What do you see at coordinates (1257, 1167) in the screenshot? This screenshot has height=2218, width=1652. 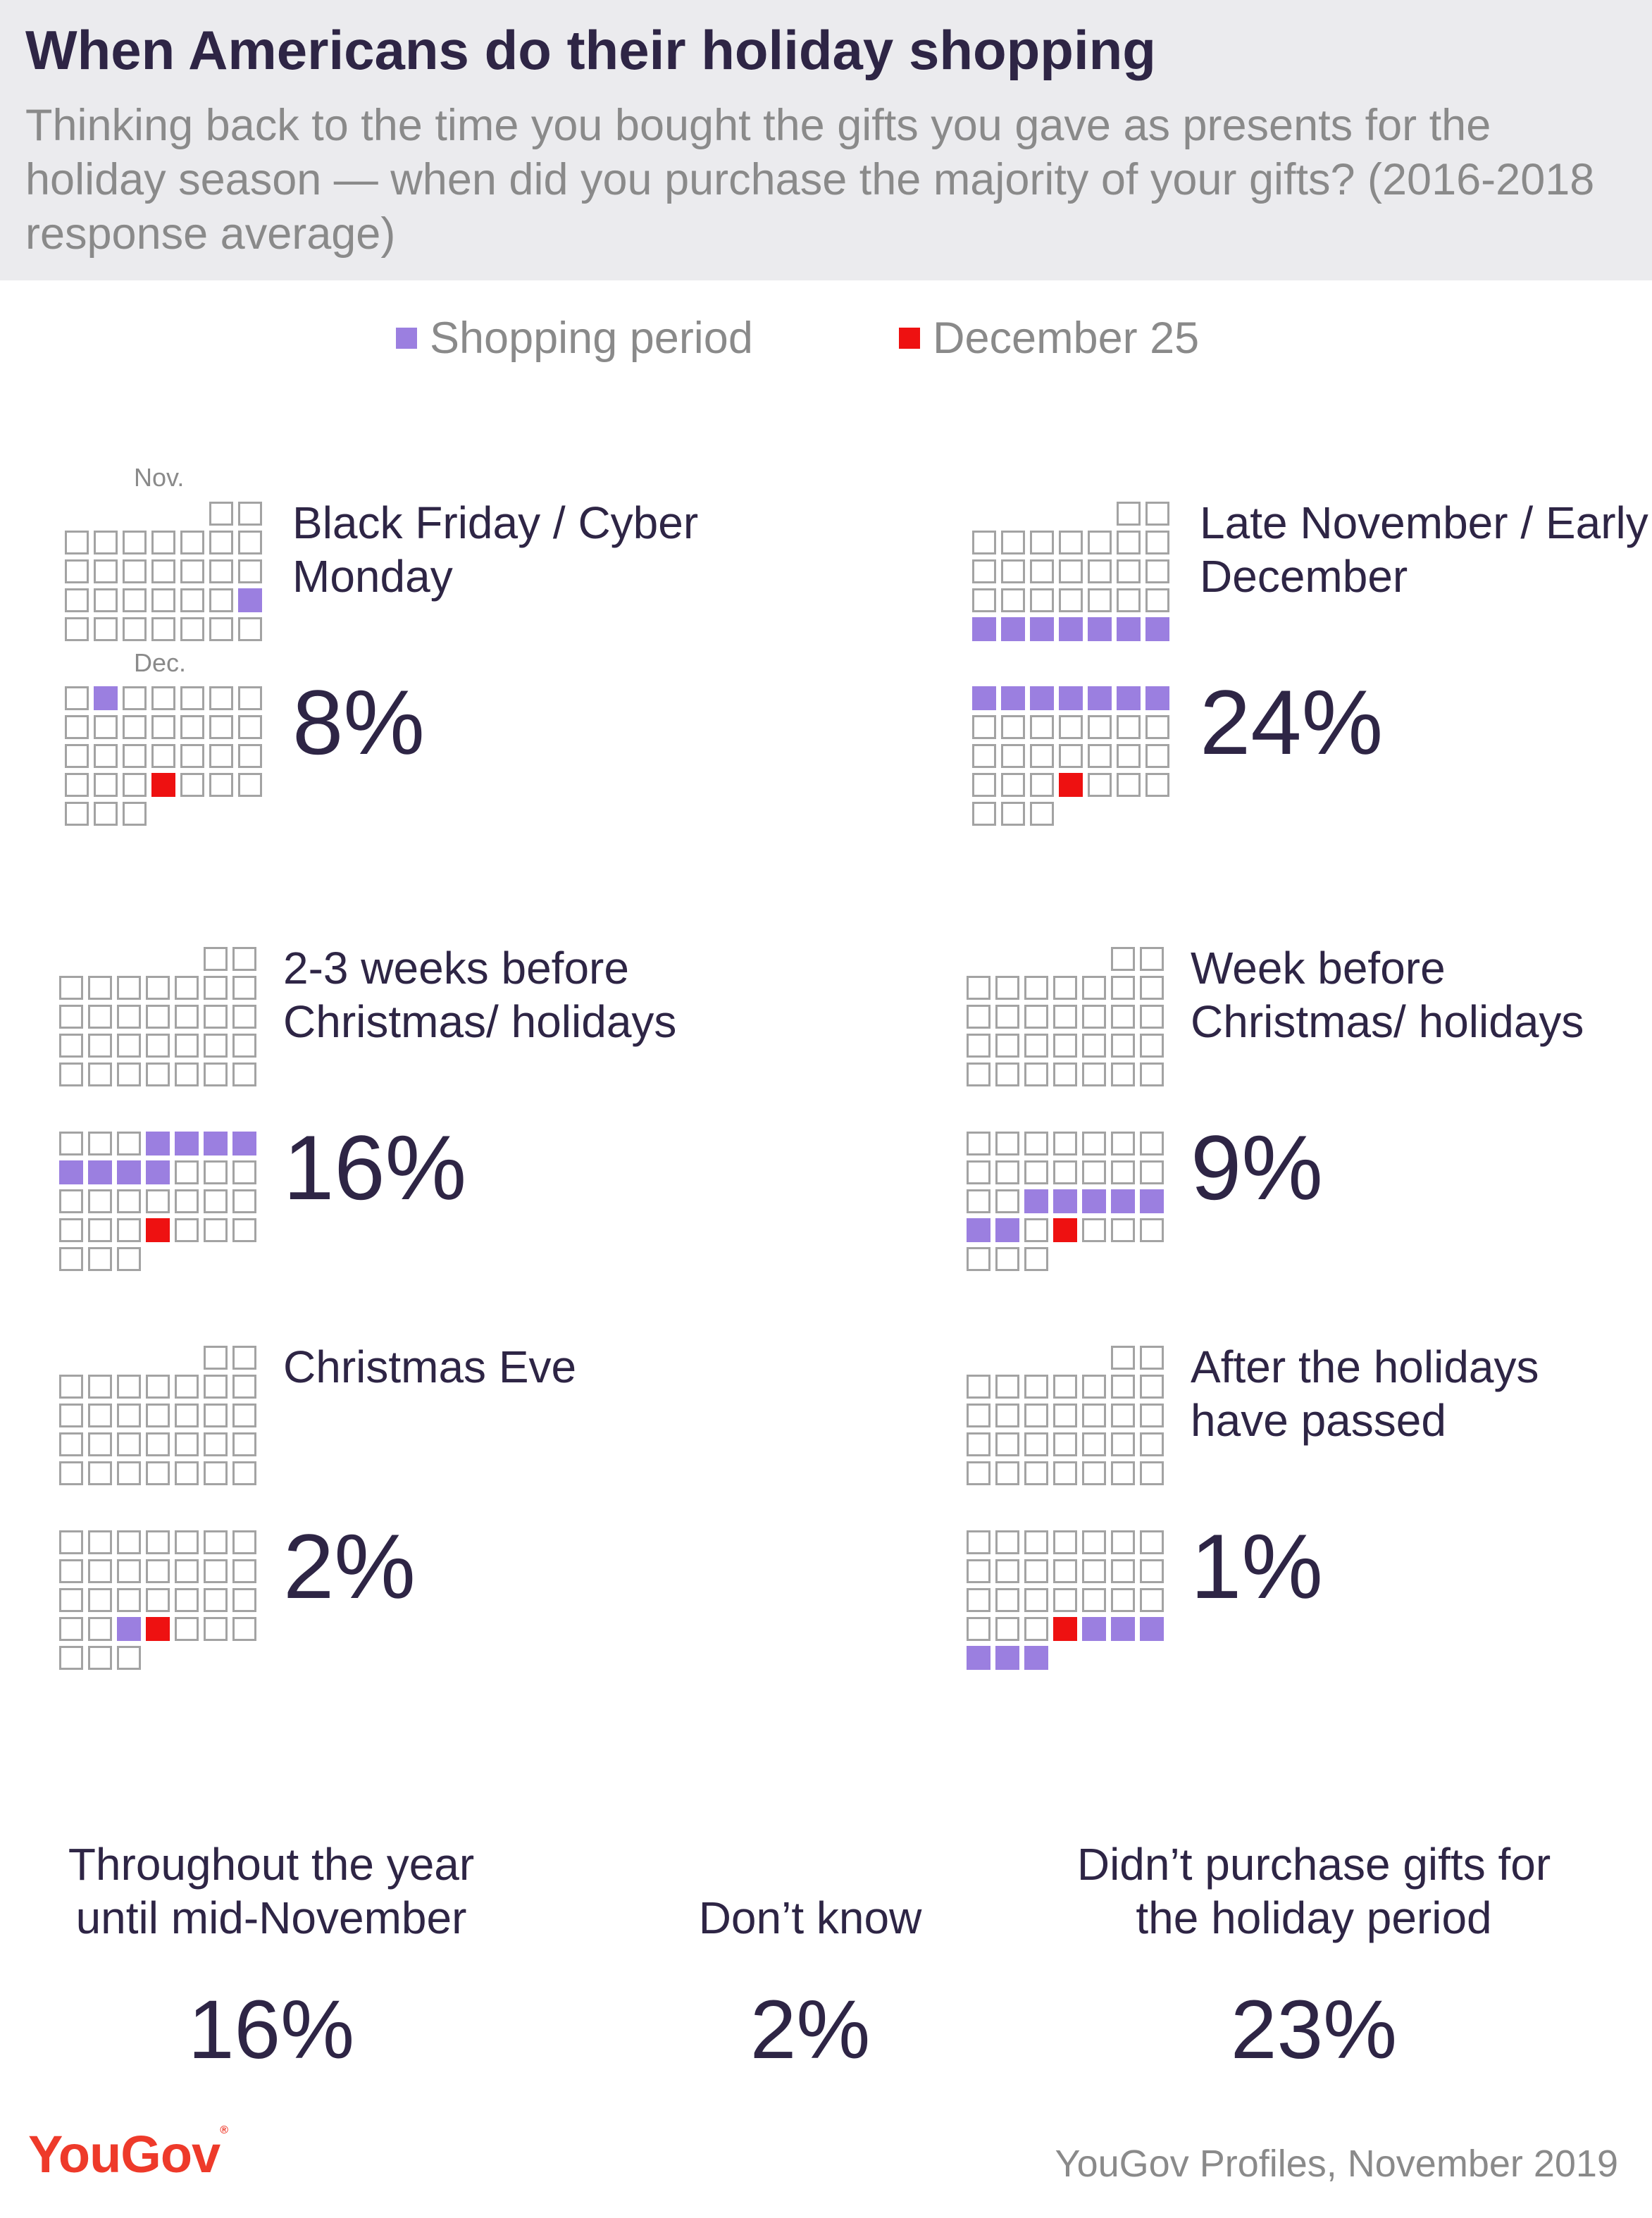 I see `panel-value: 9%` at bounding box center [1257, 1167].